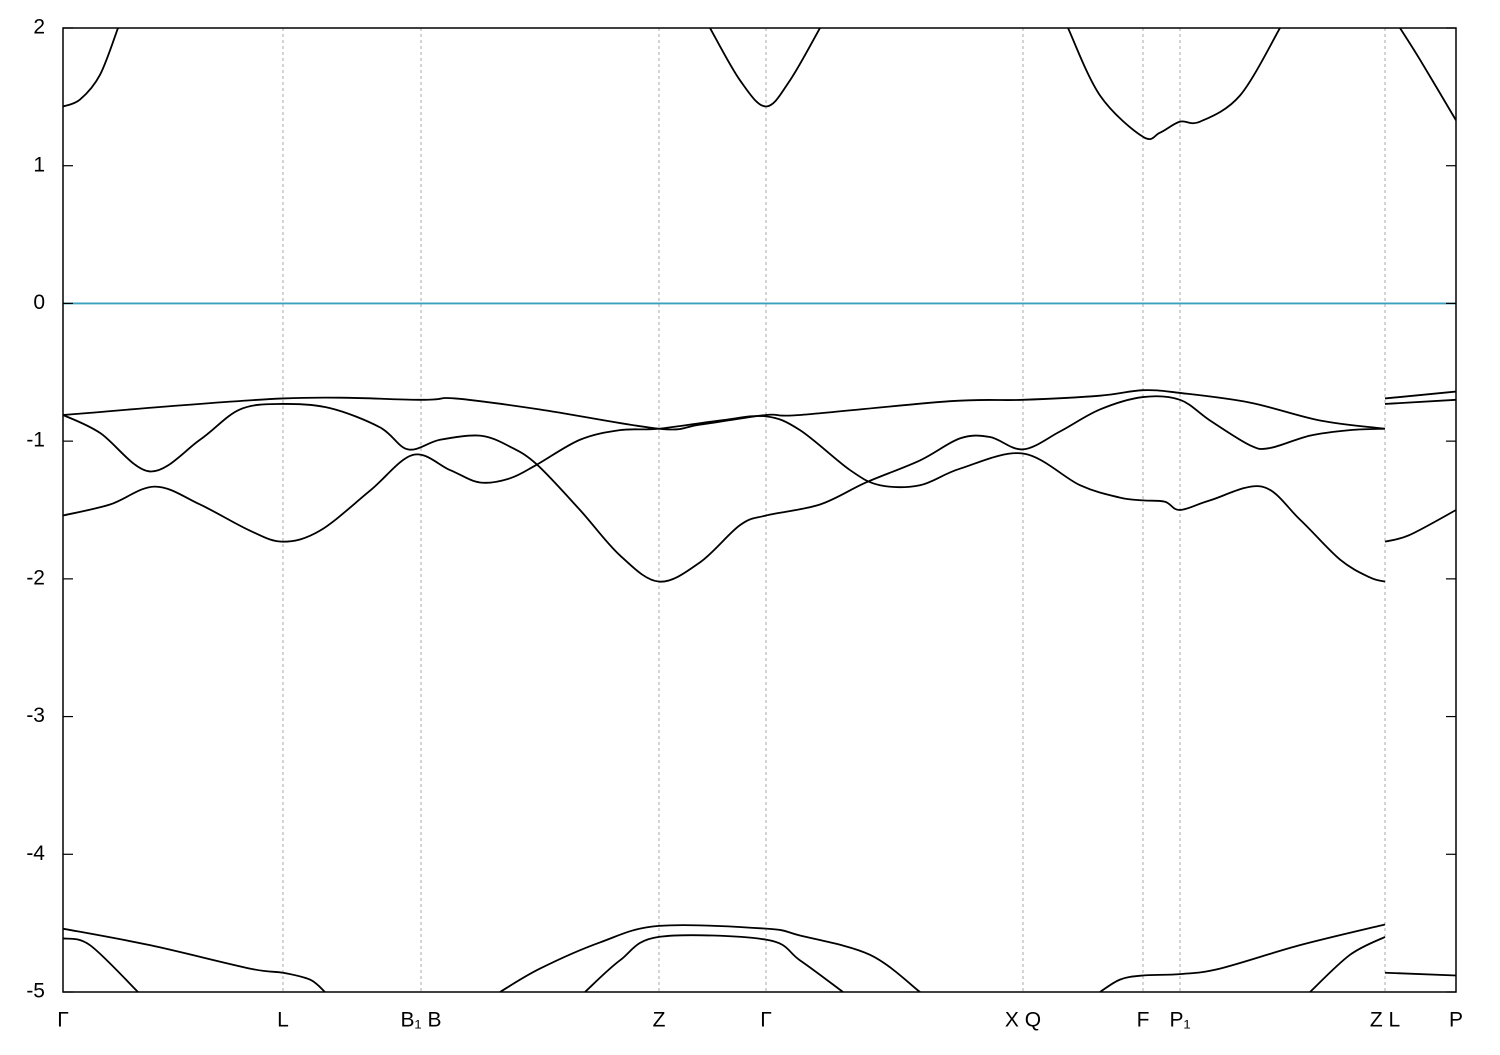  What do you see at coordinates (39, 302) in the screenshot?
I see `y-tick-label: 0` at bounding box center [39, 302].